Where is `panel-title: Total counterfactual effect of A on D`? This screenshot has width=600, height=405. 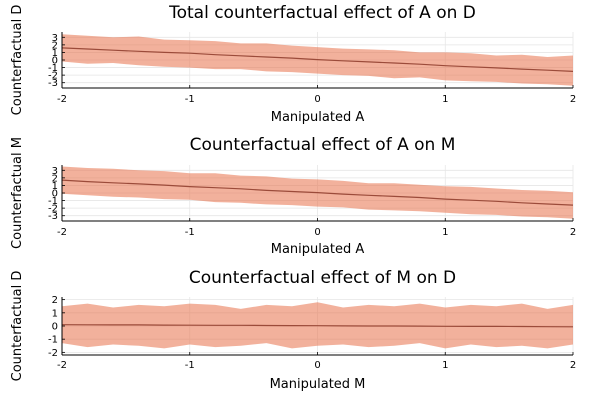 panel-title: Total counterfactual effect of A on D is located at coordinates (322, 13).